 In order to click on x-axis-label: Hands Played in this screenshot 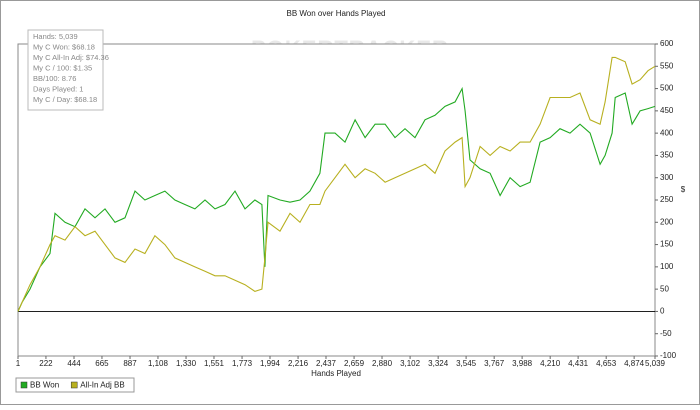, I will do `click(336, 373)`.